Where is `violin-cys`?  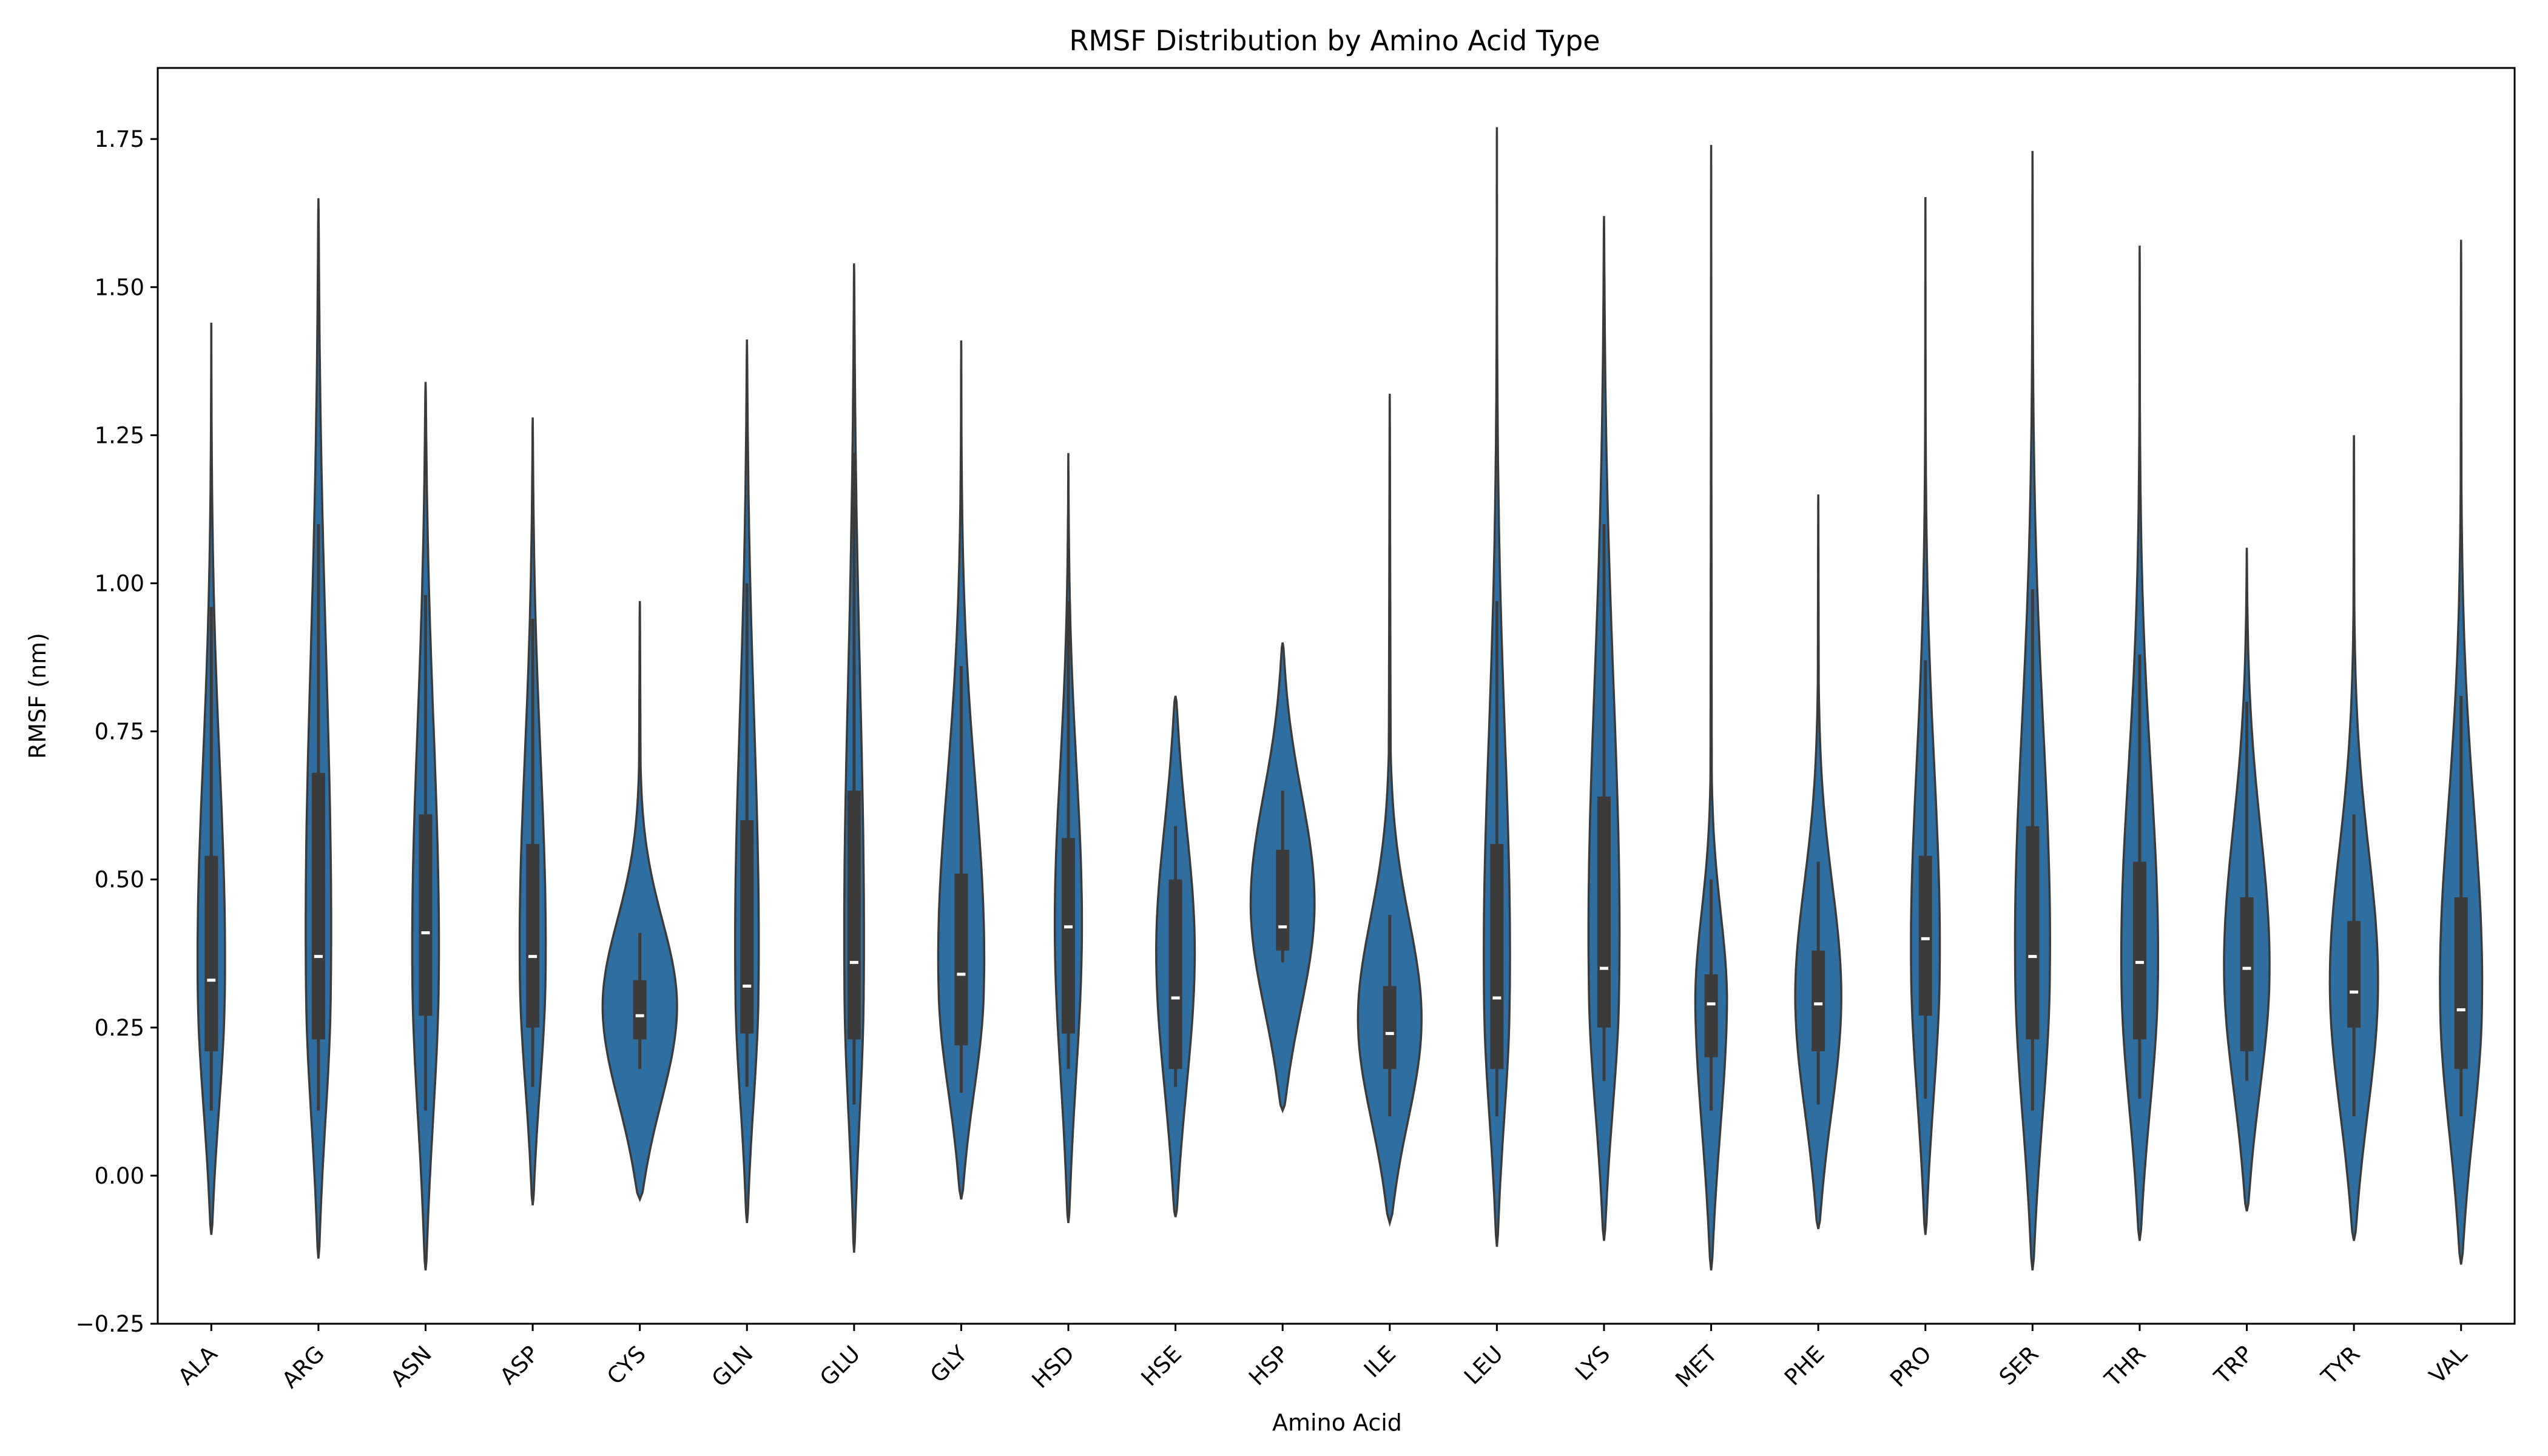 violin-cys is located at coordinates (640, 901).